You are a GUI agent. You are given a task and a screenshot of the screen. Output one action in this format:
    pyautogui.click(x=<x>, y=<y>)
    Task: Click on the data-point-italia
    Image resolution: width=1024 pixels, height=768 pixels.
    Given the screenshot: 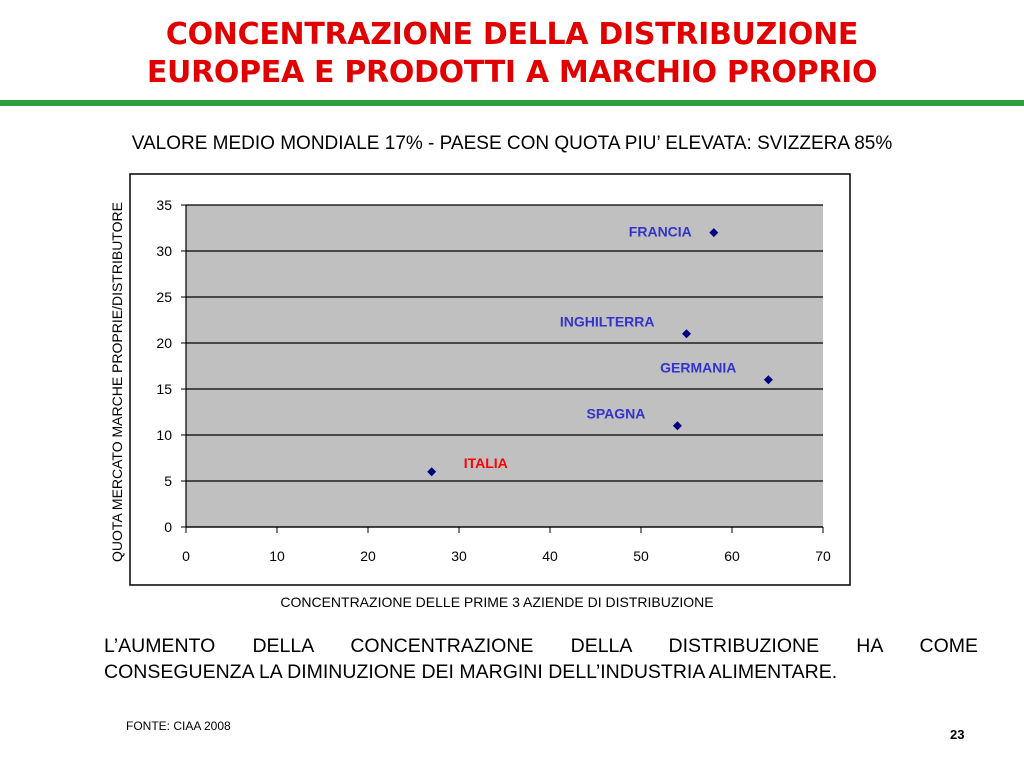 What is the action you would take?
    pyautogui.click(x=432, y=472)
    